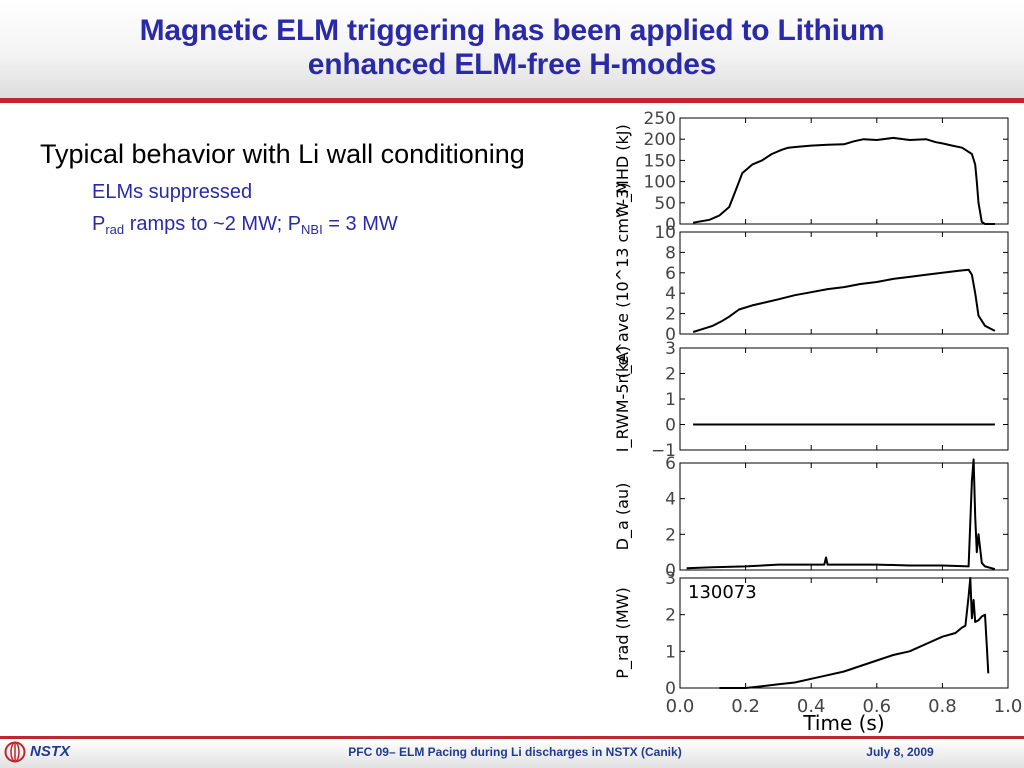 This screenshot has height=768, width=1024. I want to click on title-bar, so click(512, 50).